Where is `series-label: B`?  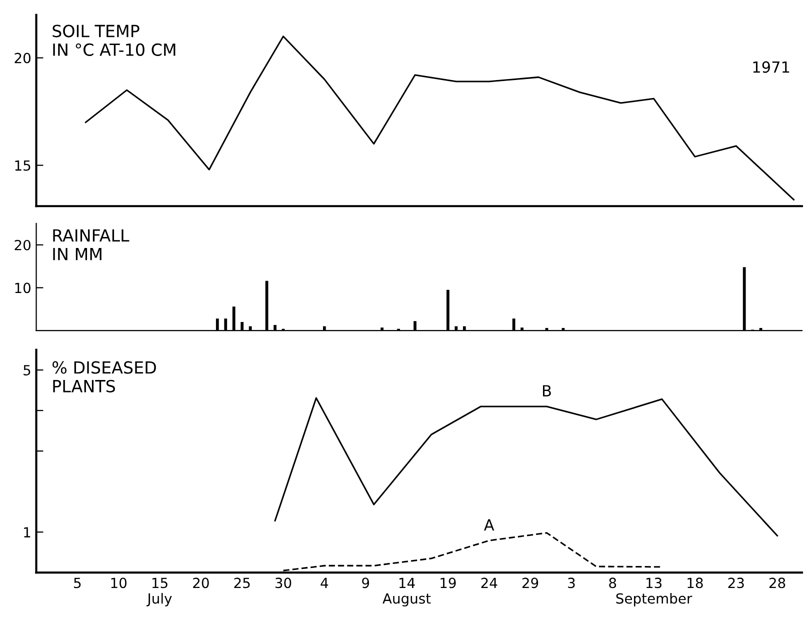
series-label: B is located at coordinates (546, 390).